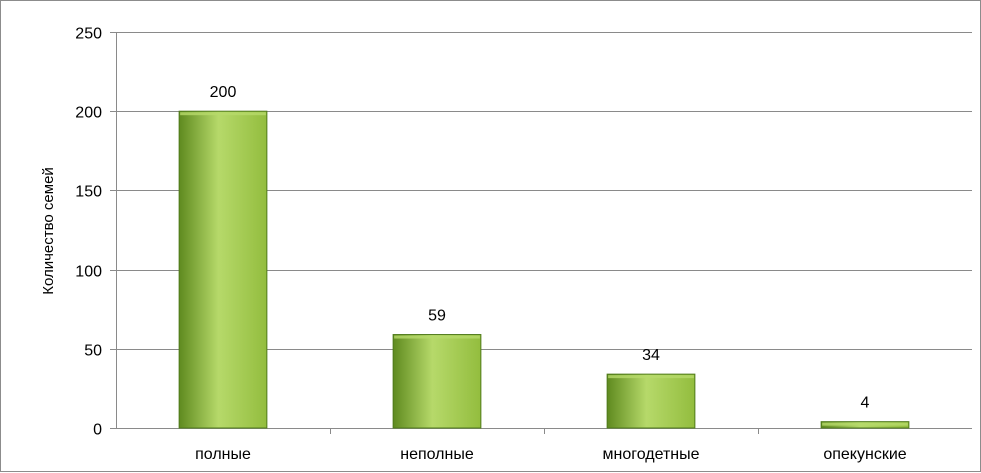 This screenshot has width=981, height=473. Describe the element at coordinates (88, 34) in the screenshot. I see `y-tick-label: 250` at that location.